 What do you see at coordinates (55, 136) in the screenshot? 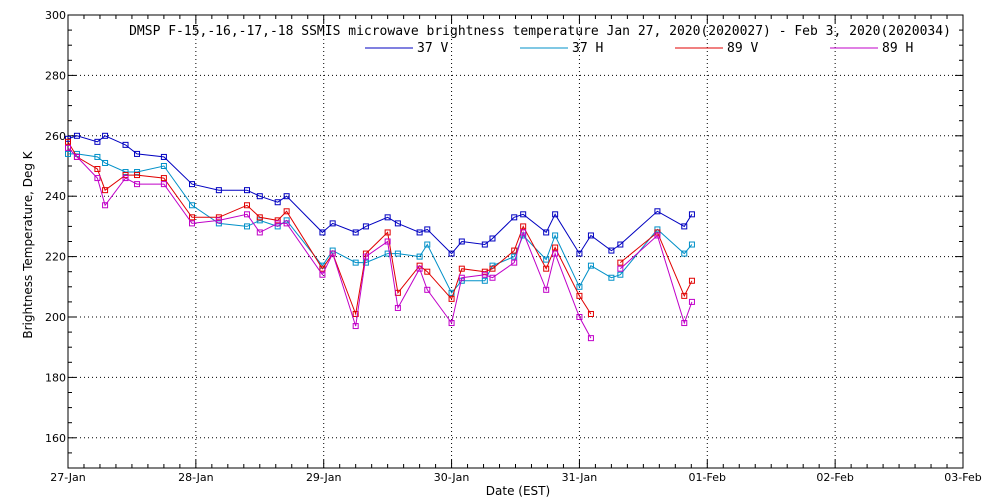
I see `y-tick-label: 260` at bounding box center [55, 136].